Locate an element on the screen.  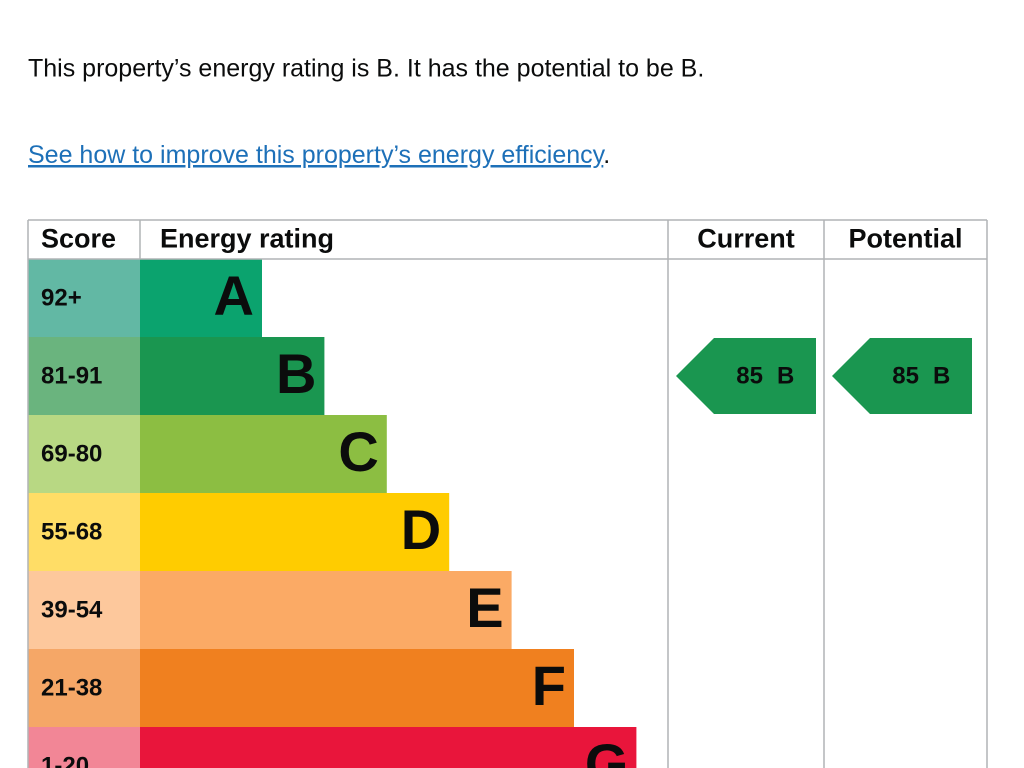
score-band: 55-68 is located at coordinates (71, 531).